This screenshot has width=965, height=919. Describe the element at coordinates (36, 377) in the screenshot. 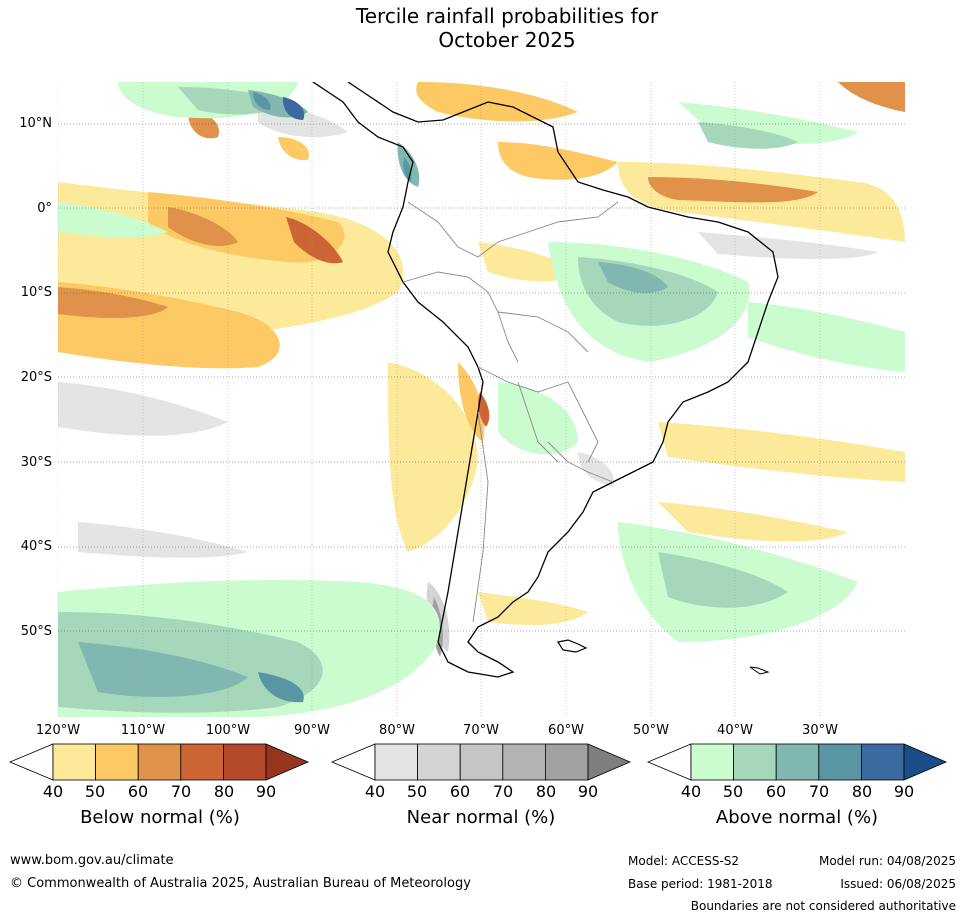

I see `lat-label-20S: 20°S` at that location.